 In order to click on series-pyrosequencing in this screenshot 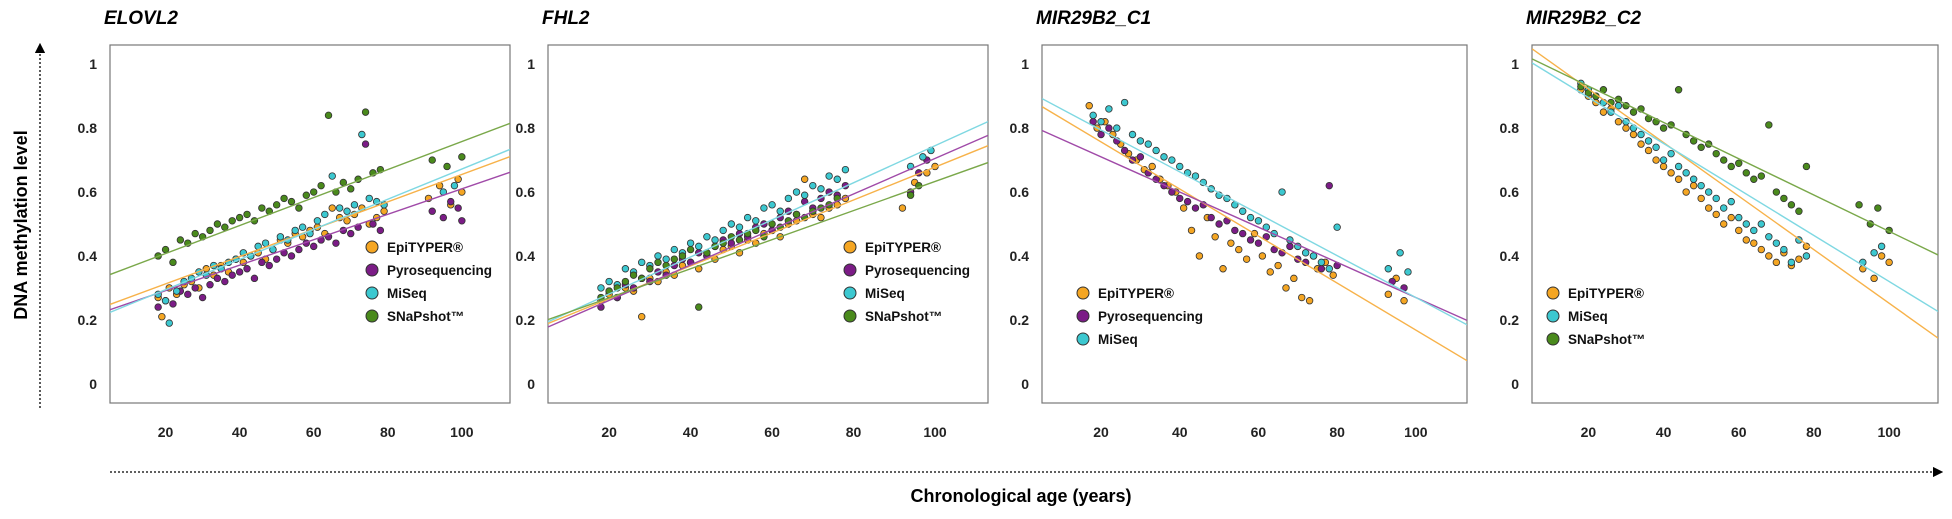, I will do `click(310, 225)`.